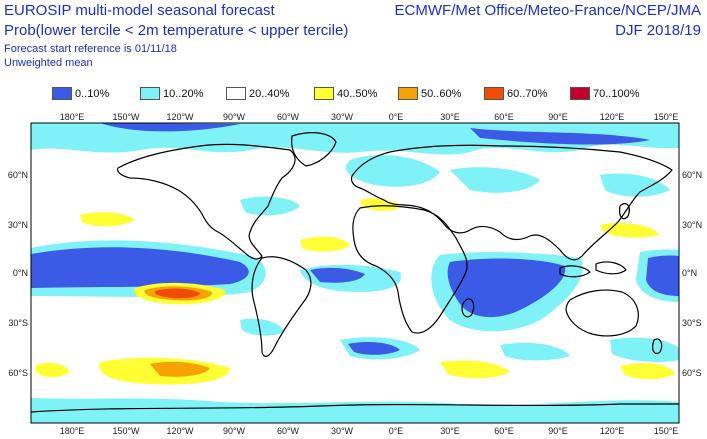  Describe the element at coordinates (90, 49) in the screenshot. I see `forecast-start-reference: Forecast start reference is 01/11/18` at that location.